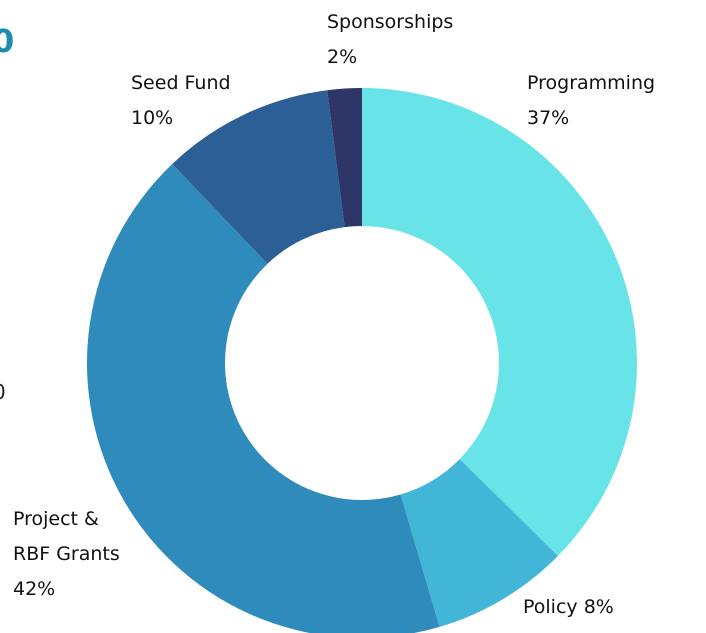 Image resolution: width=706 pixels, height=633 pixels. What do you see at coordinates (390, 40) in the screenshot?
I see `slice-label: Sponsorships 2%` at bounding box center [390, 40].